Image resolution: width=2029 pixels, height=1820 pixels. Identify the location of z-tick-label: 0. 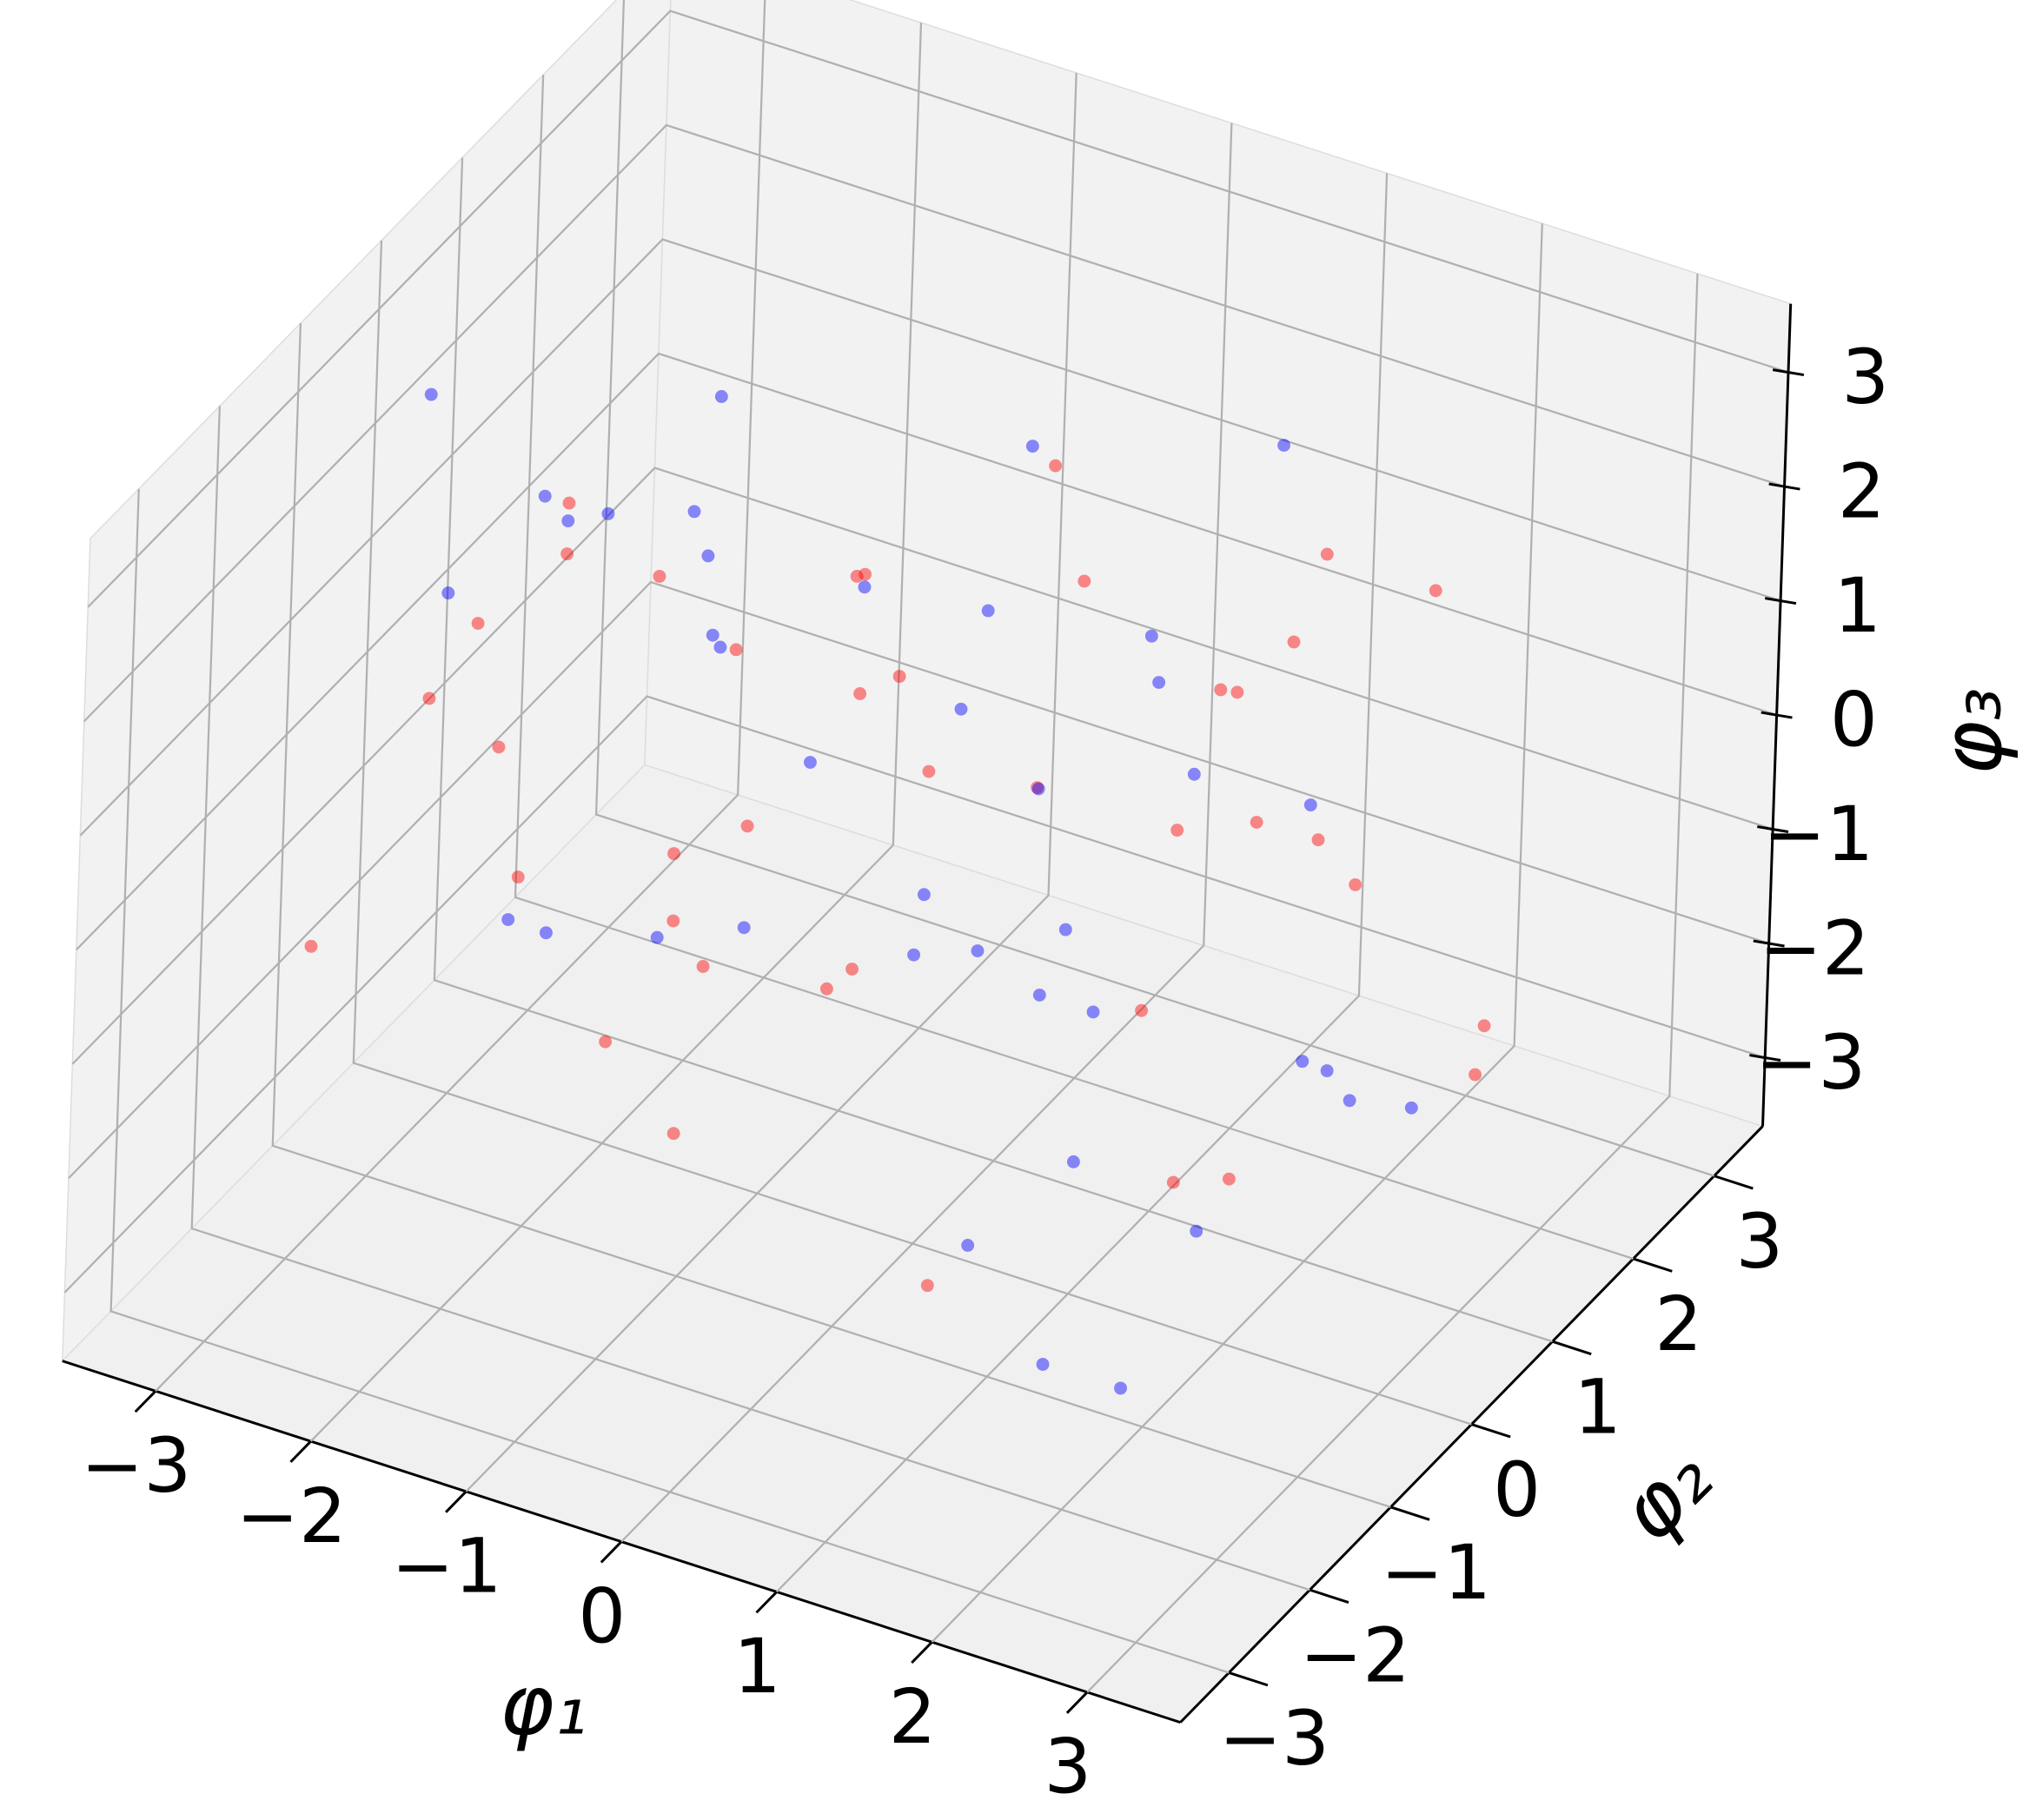
(1854, 720).